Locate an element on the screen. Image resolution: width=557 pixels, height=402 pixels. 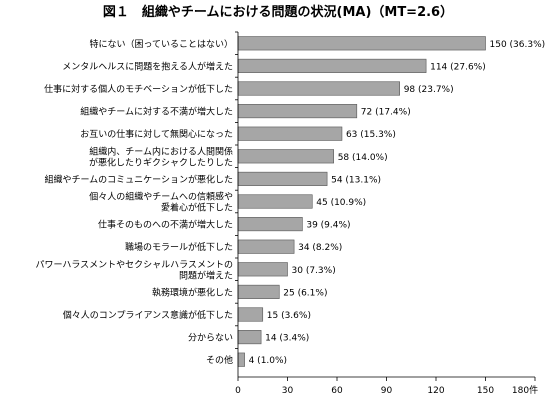
category-label-line: 仕事に対する個人のモチベーションが低下した is located at coordinates (138, 89).